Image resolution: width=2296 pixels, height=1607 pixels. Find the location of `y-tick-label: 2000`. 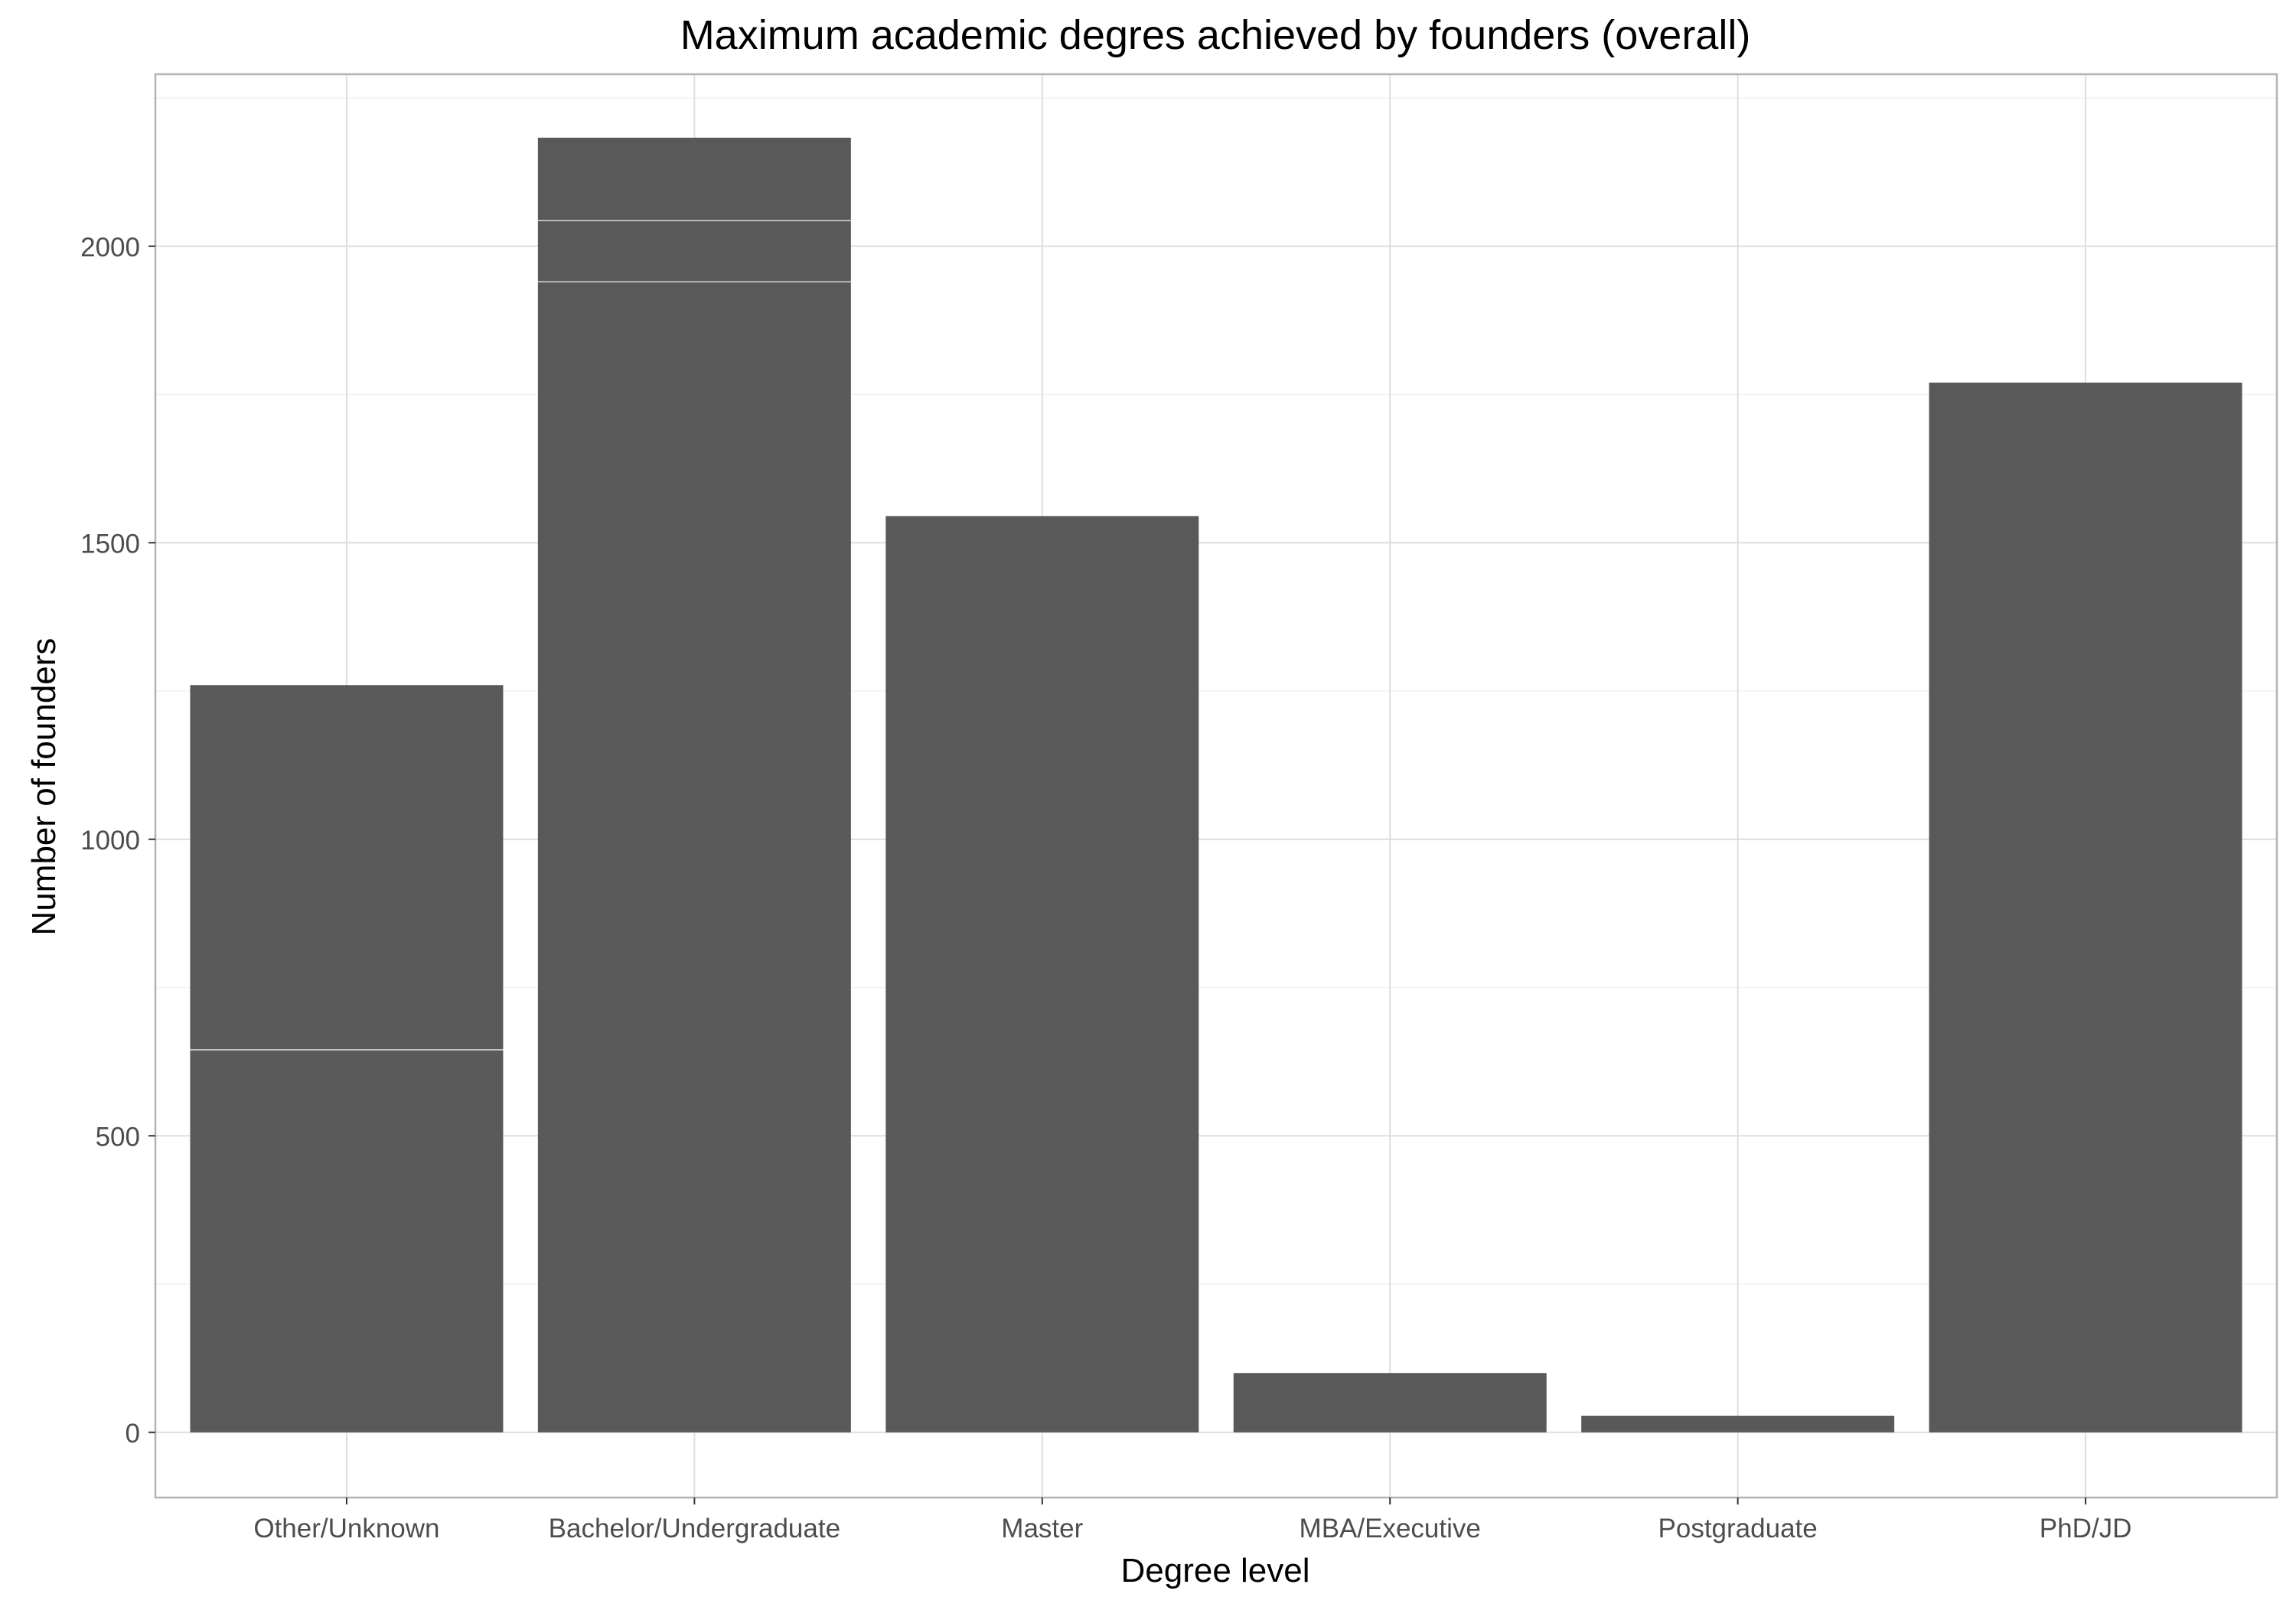

y-tick-label: 2000 is located at coordinates (110, 248).